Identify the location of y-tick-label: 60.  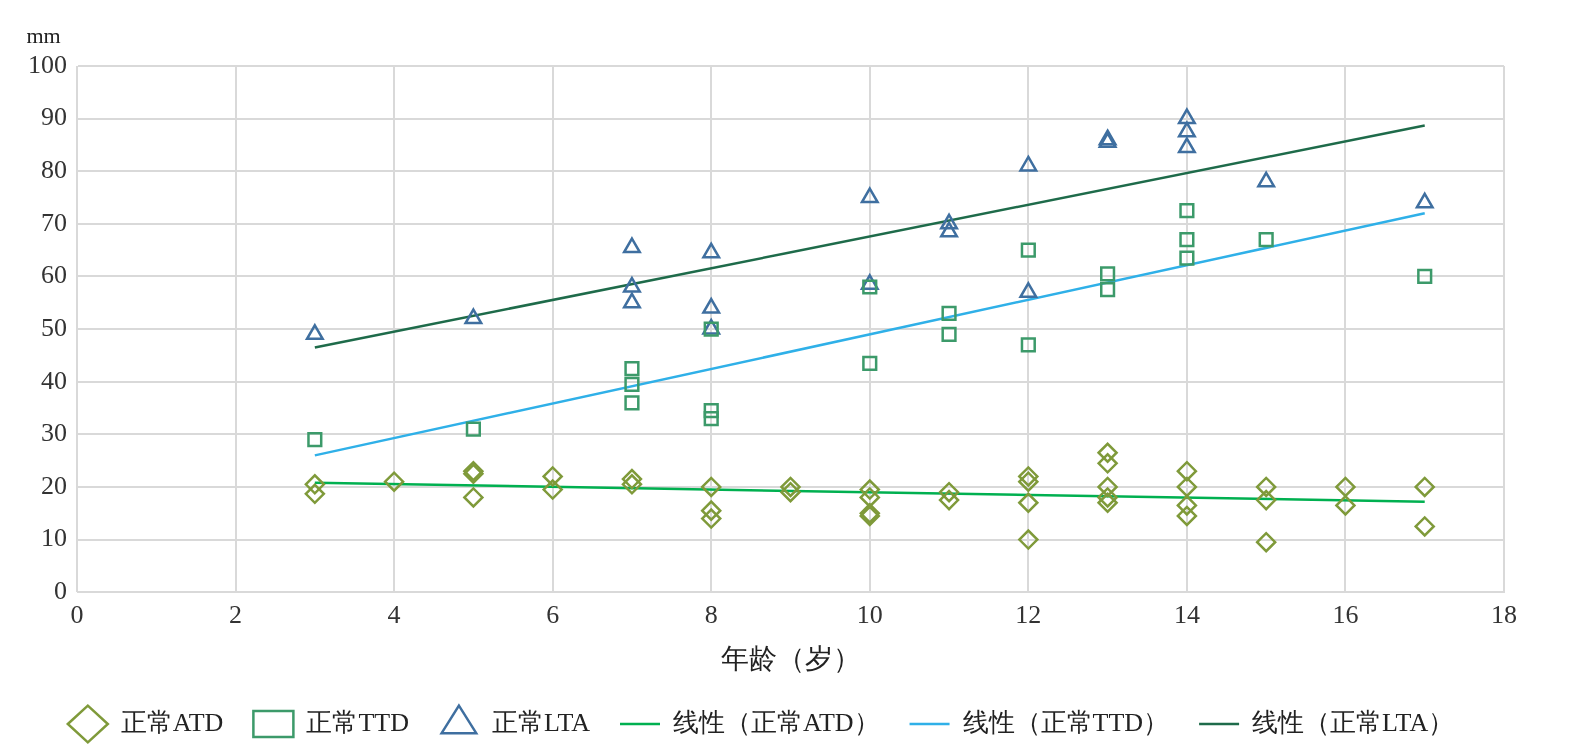
(54, 275).